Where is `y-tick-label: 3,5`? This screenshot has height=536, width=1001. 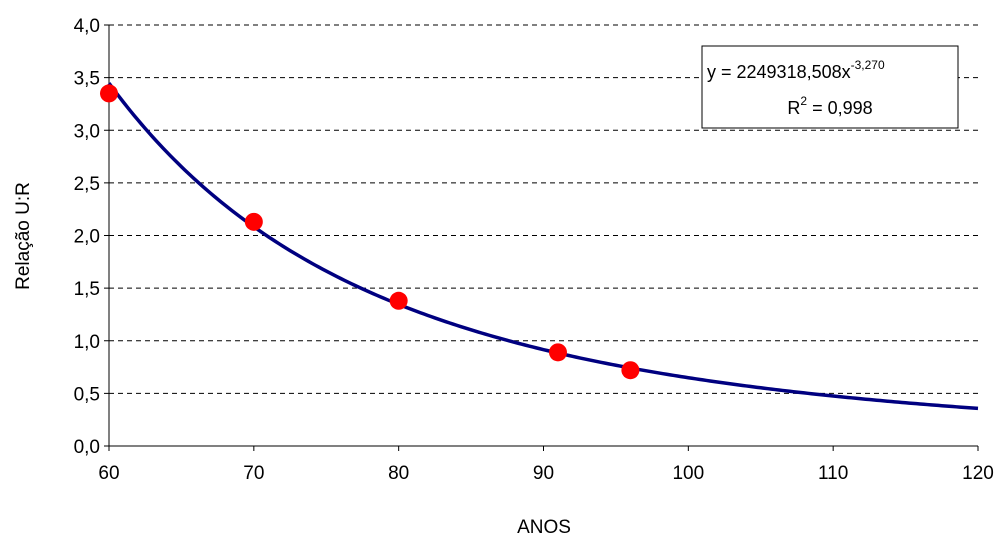 y-tick-label: 3,5 is located at coordinates (87, 79).